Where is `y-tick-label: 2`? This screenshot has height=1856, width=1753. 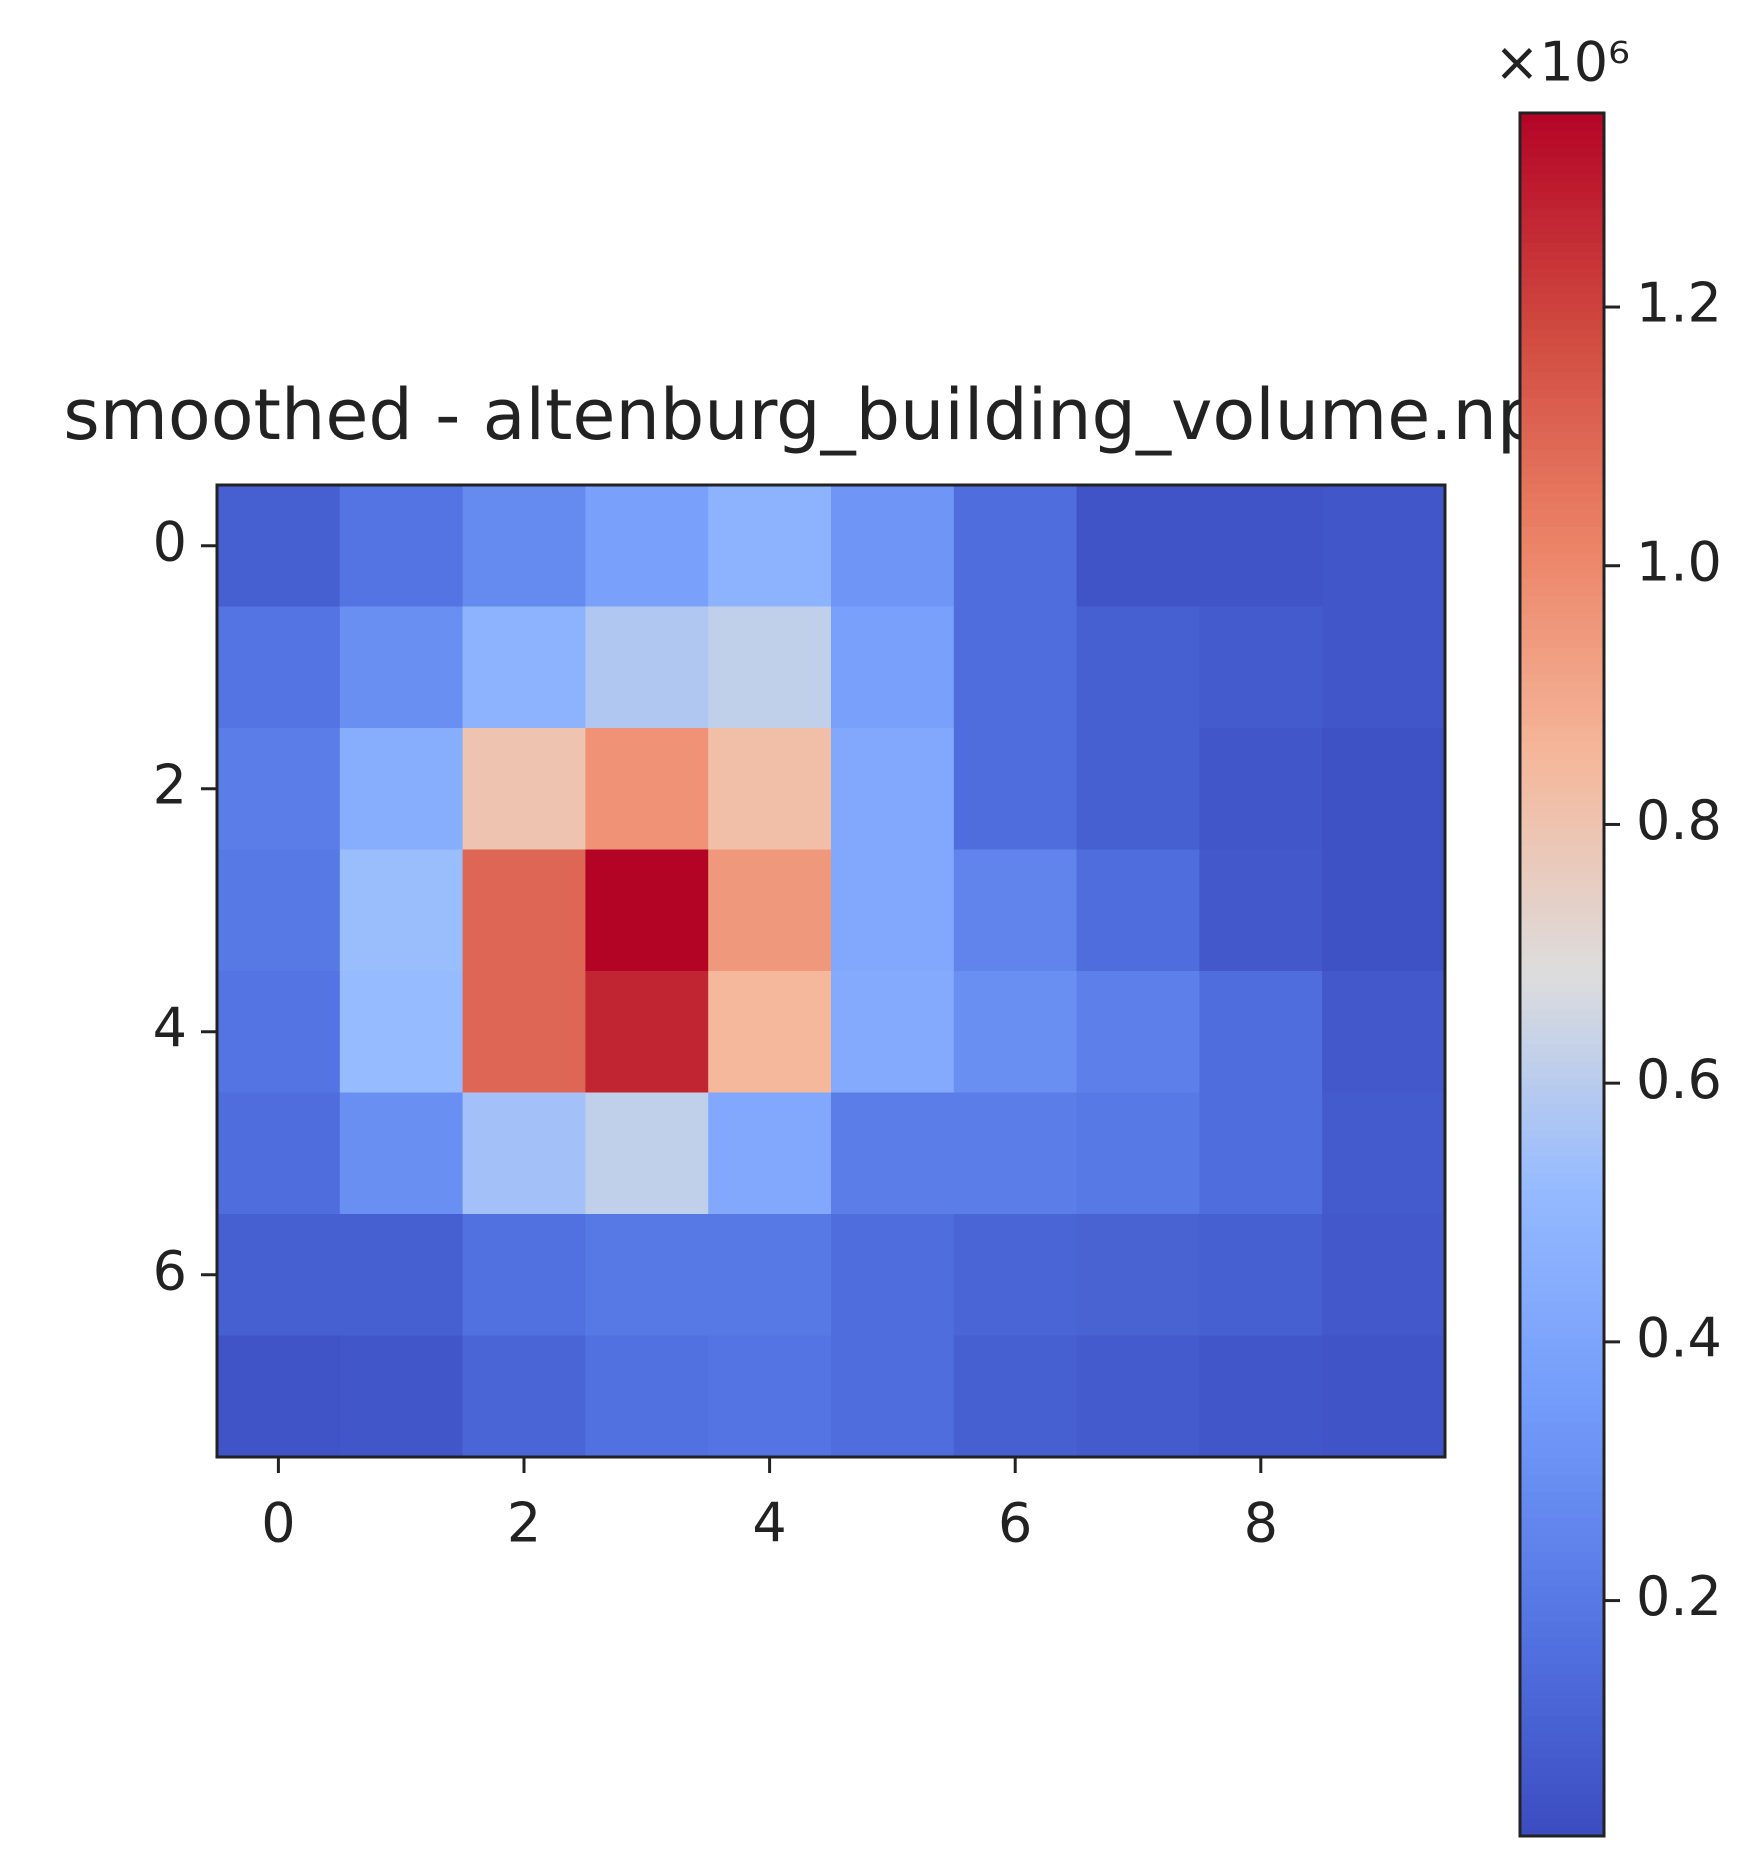
y-tick-label: 2 is located at coordinates (170, 784).